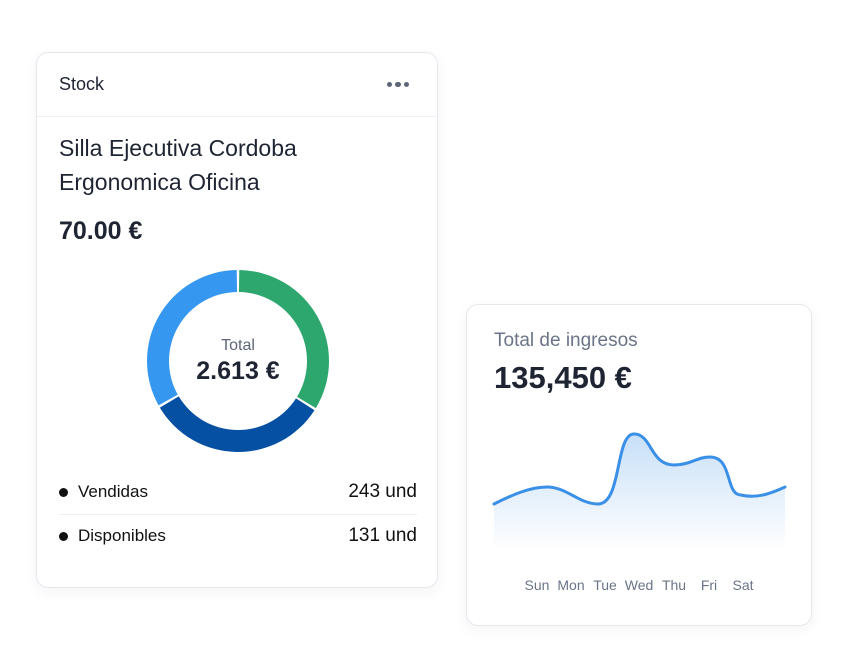 The width and height of the screenshot is (846, 663). I want to click on legend-value: 243 und, so click(382, 491).